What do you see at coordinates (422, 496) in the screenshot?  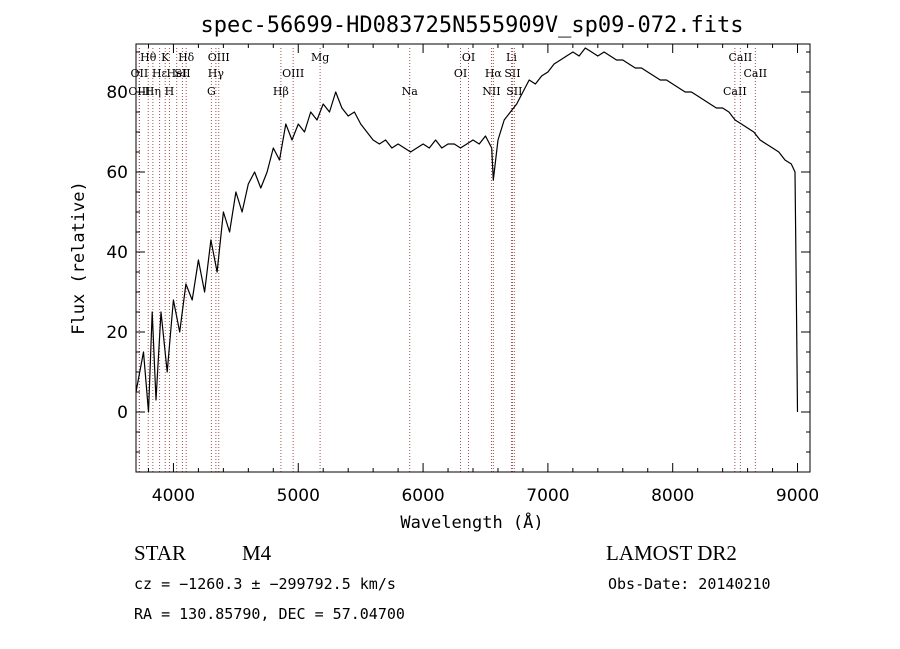 I see `x-tick-label: 6000` at bounding box center [422, 496].